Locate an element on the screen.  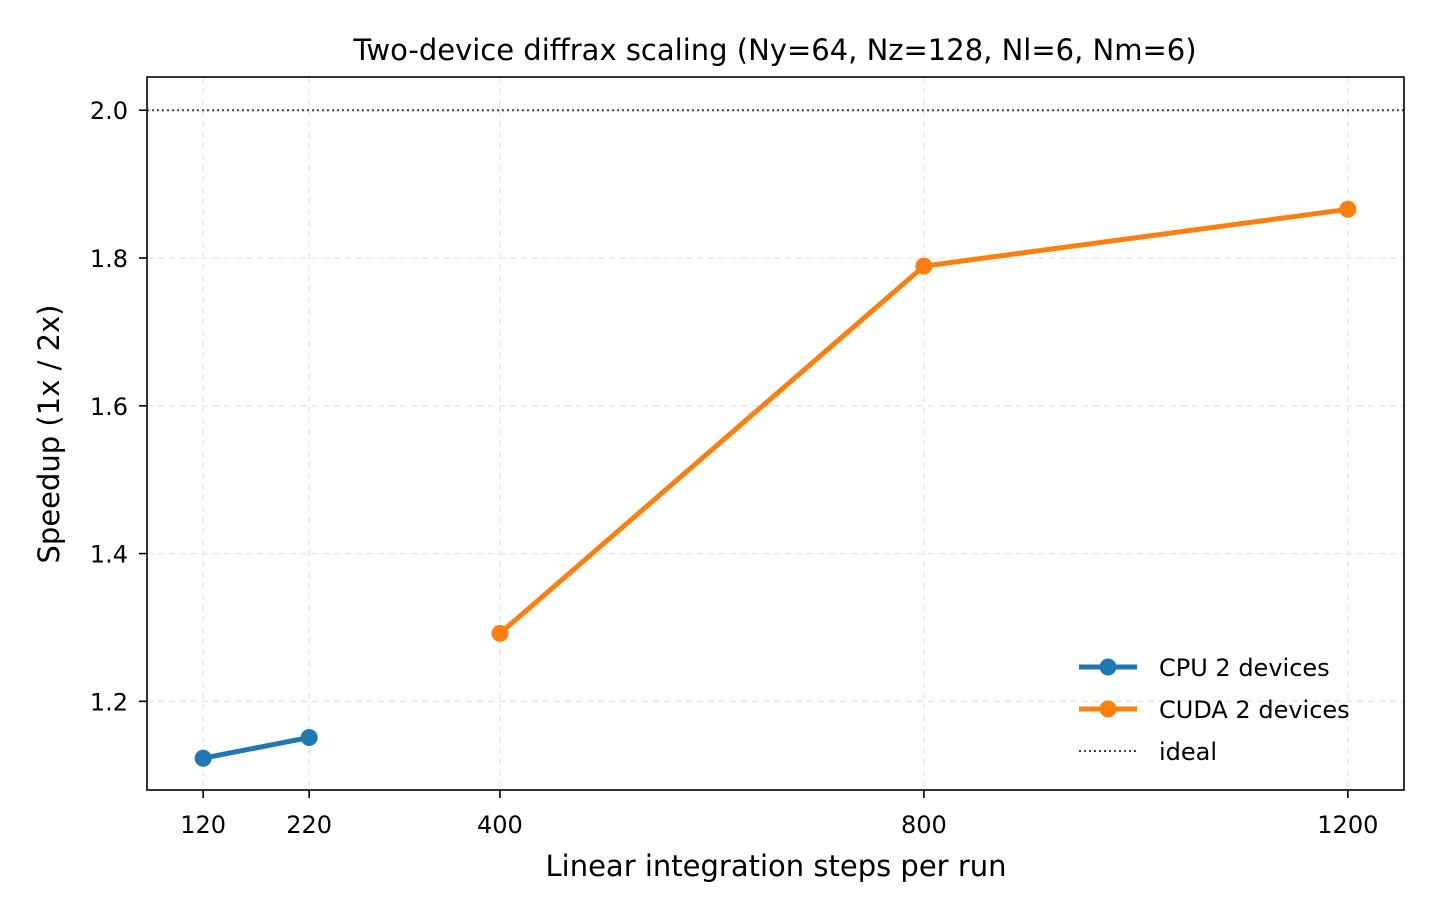
legend-label-1: CUDA 2 devices is located at coordinates (1254, 710).